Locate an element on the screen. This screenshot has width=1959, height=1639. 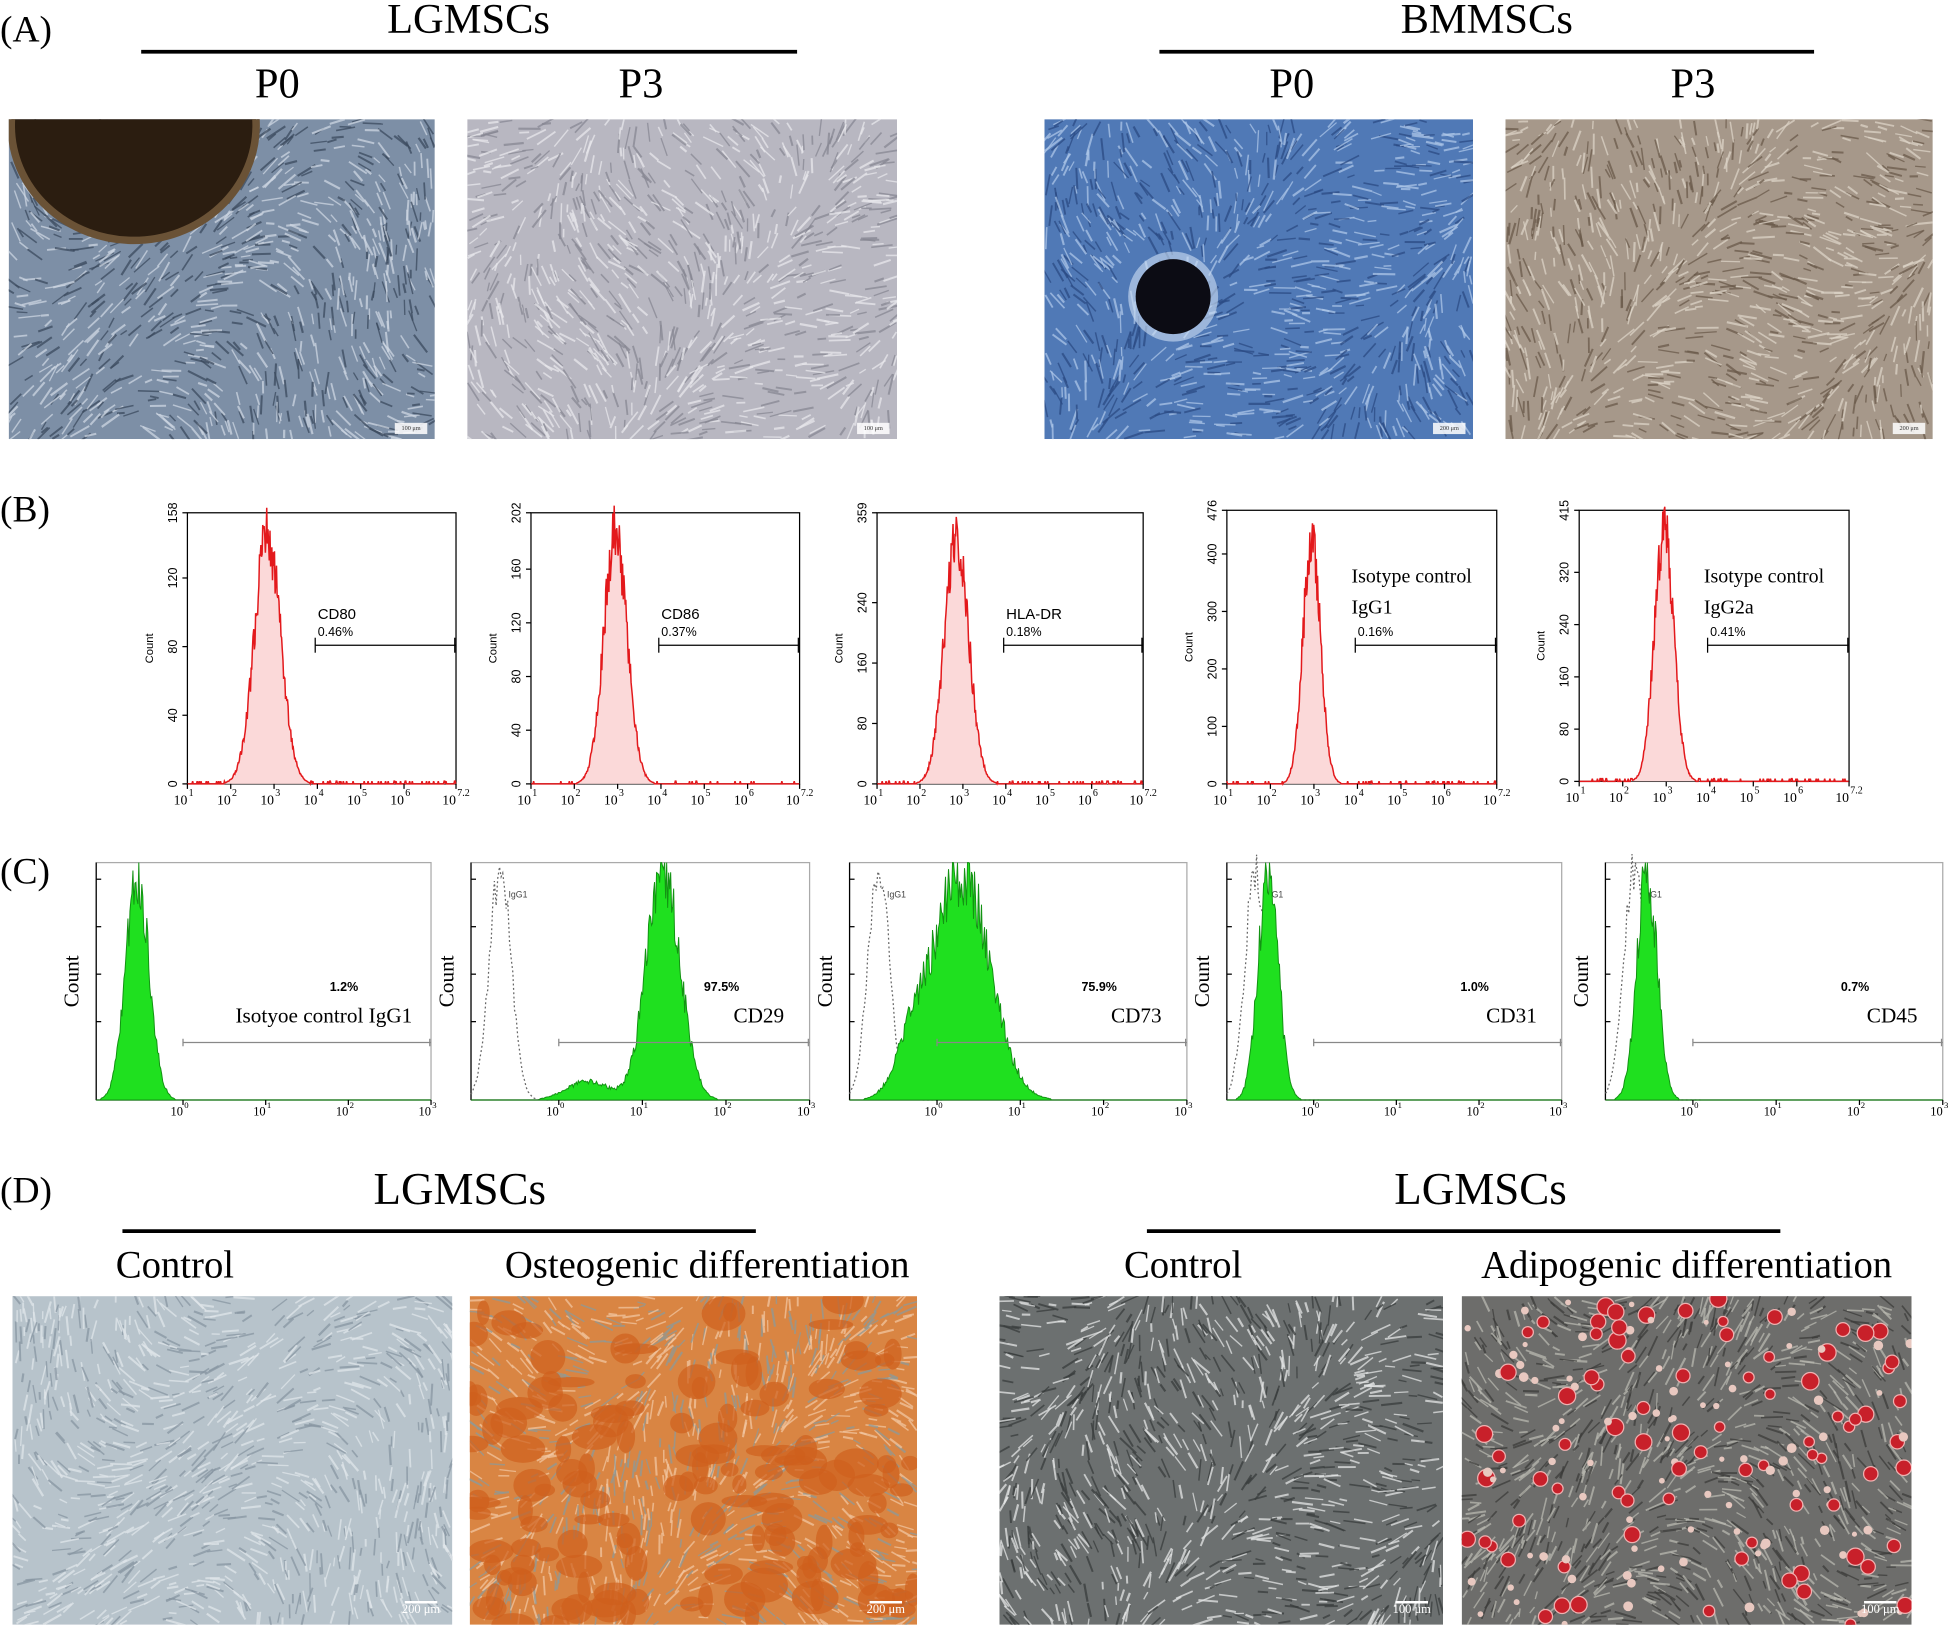
y-tick-label: 158 is located at coordinates (173, 512).